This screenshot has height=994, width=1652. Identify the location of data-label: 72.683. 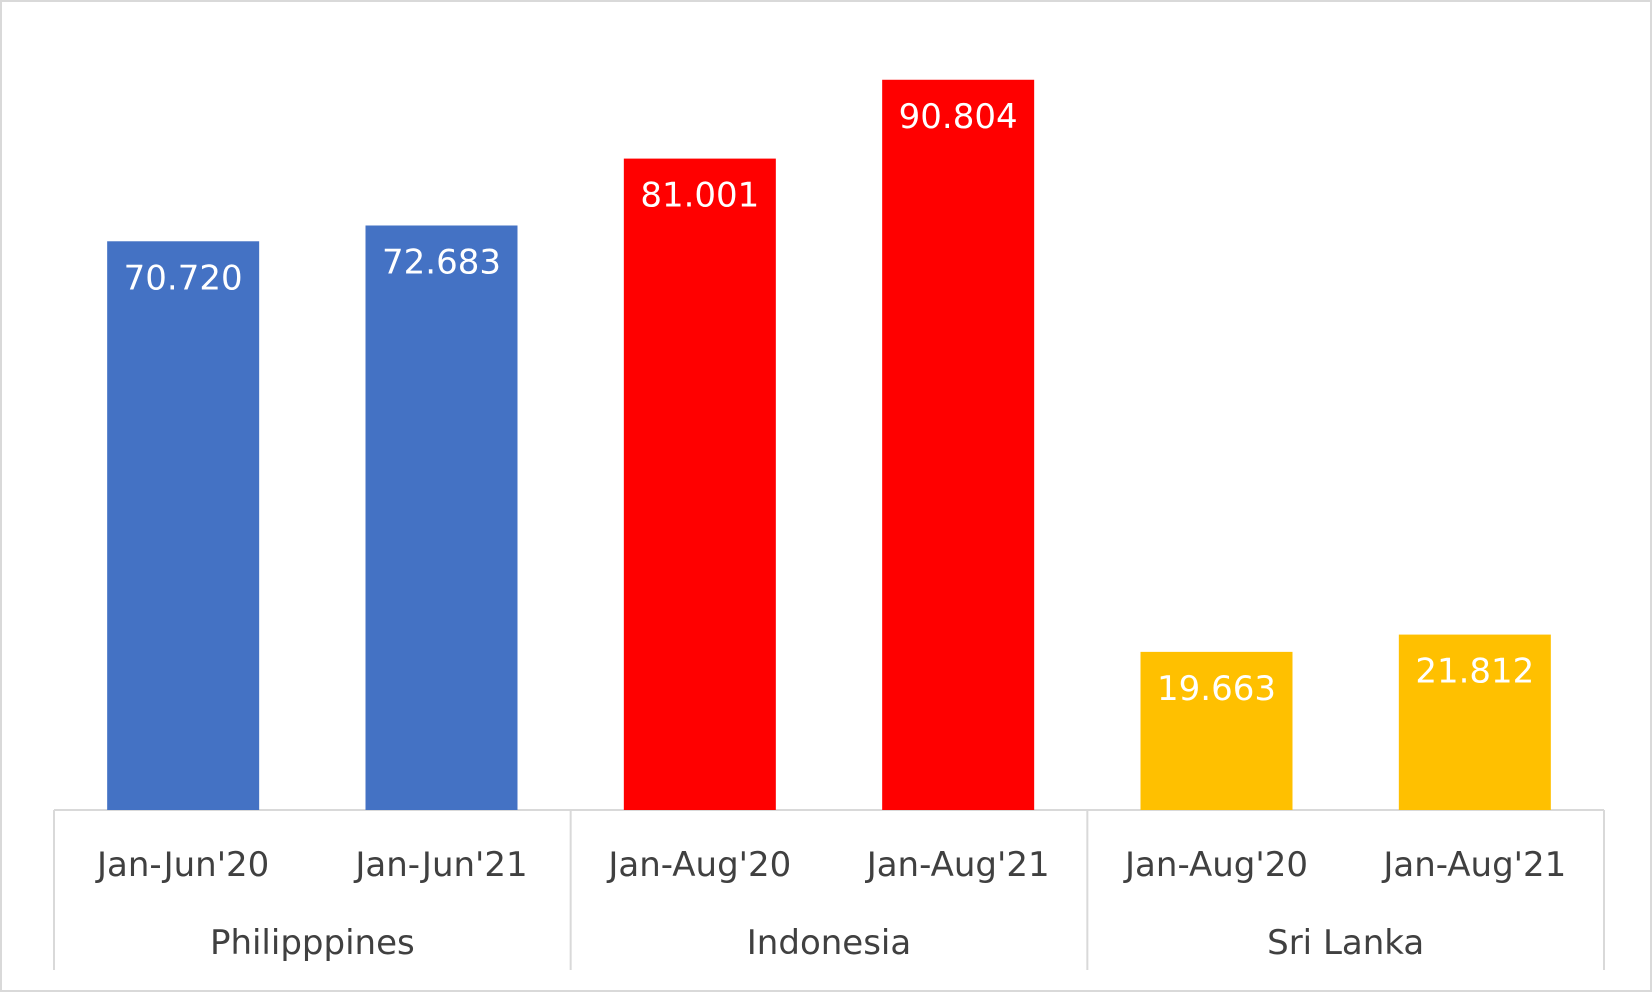
(441, 262).